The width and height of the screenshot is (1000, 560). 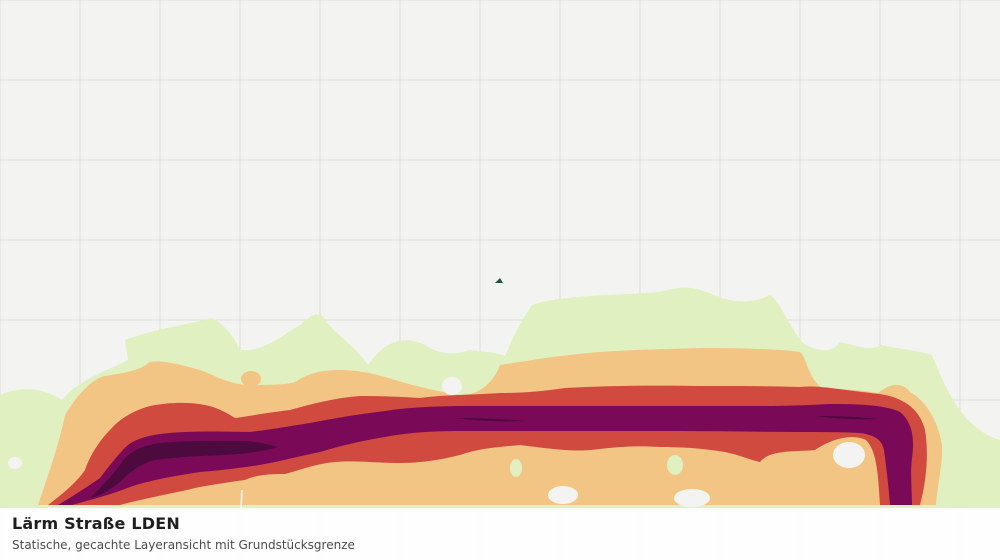 What do you see at coordinates (241, 500) in the screenshot?
I see `boundary-line` at bounding box center [241, 500].